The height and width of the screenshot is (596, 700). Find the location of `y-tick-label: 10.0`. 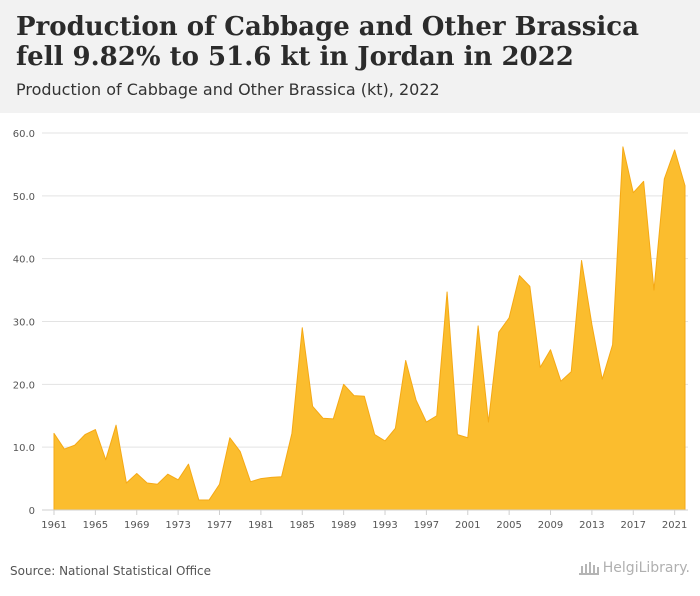

y-tick-label: 10.0 is located at coordinates (24, 448).